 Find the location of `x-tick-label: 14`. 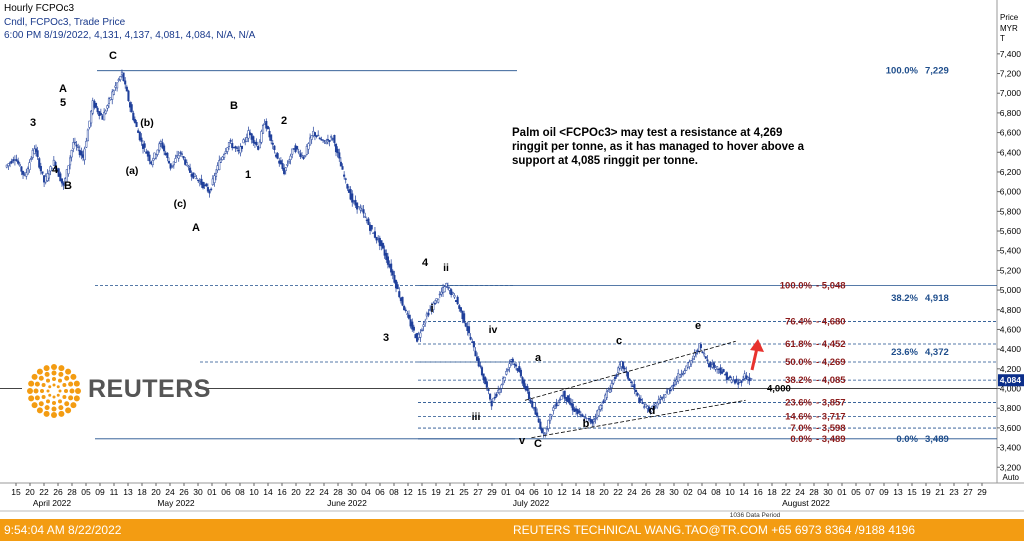

x-tick-label: 14 is located at coordinates (744, 492).